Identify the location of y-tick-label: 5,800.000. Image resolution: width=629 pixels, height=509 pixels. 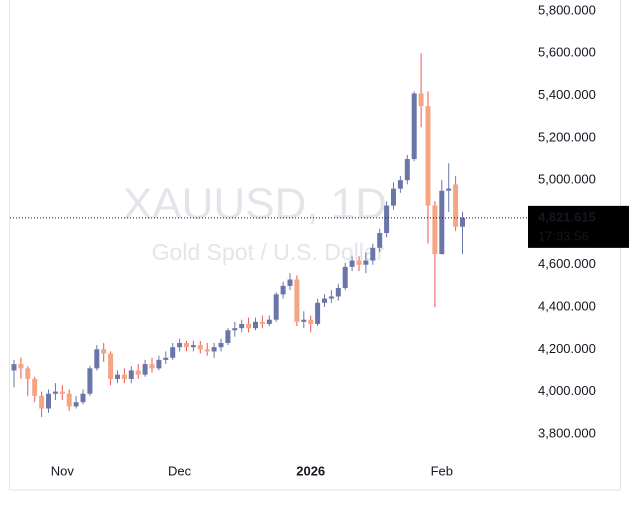
(567, 9).